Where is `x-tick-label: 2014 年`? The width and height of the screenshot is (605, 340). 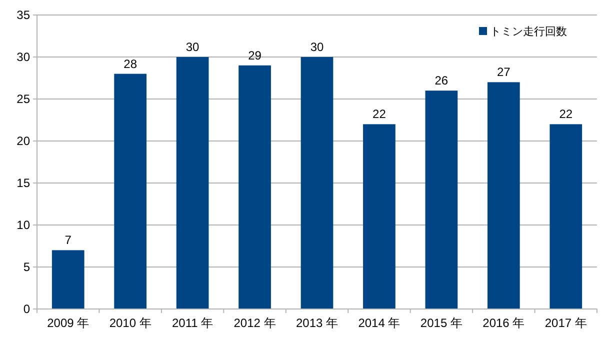
x-tick-label: 2014 年 is located at coordinates (379, 323).